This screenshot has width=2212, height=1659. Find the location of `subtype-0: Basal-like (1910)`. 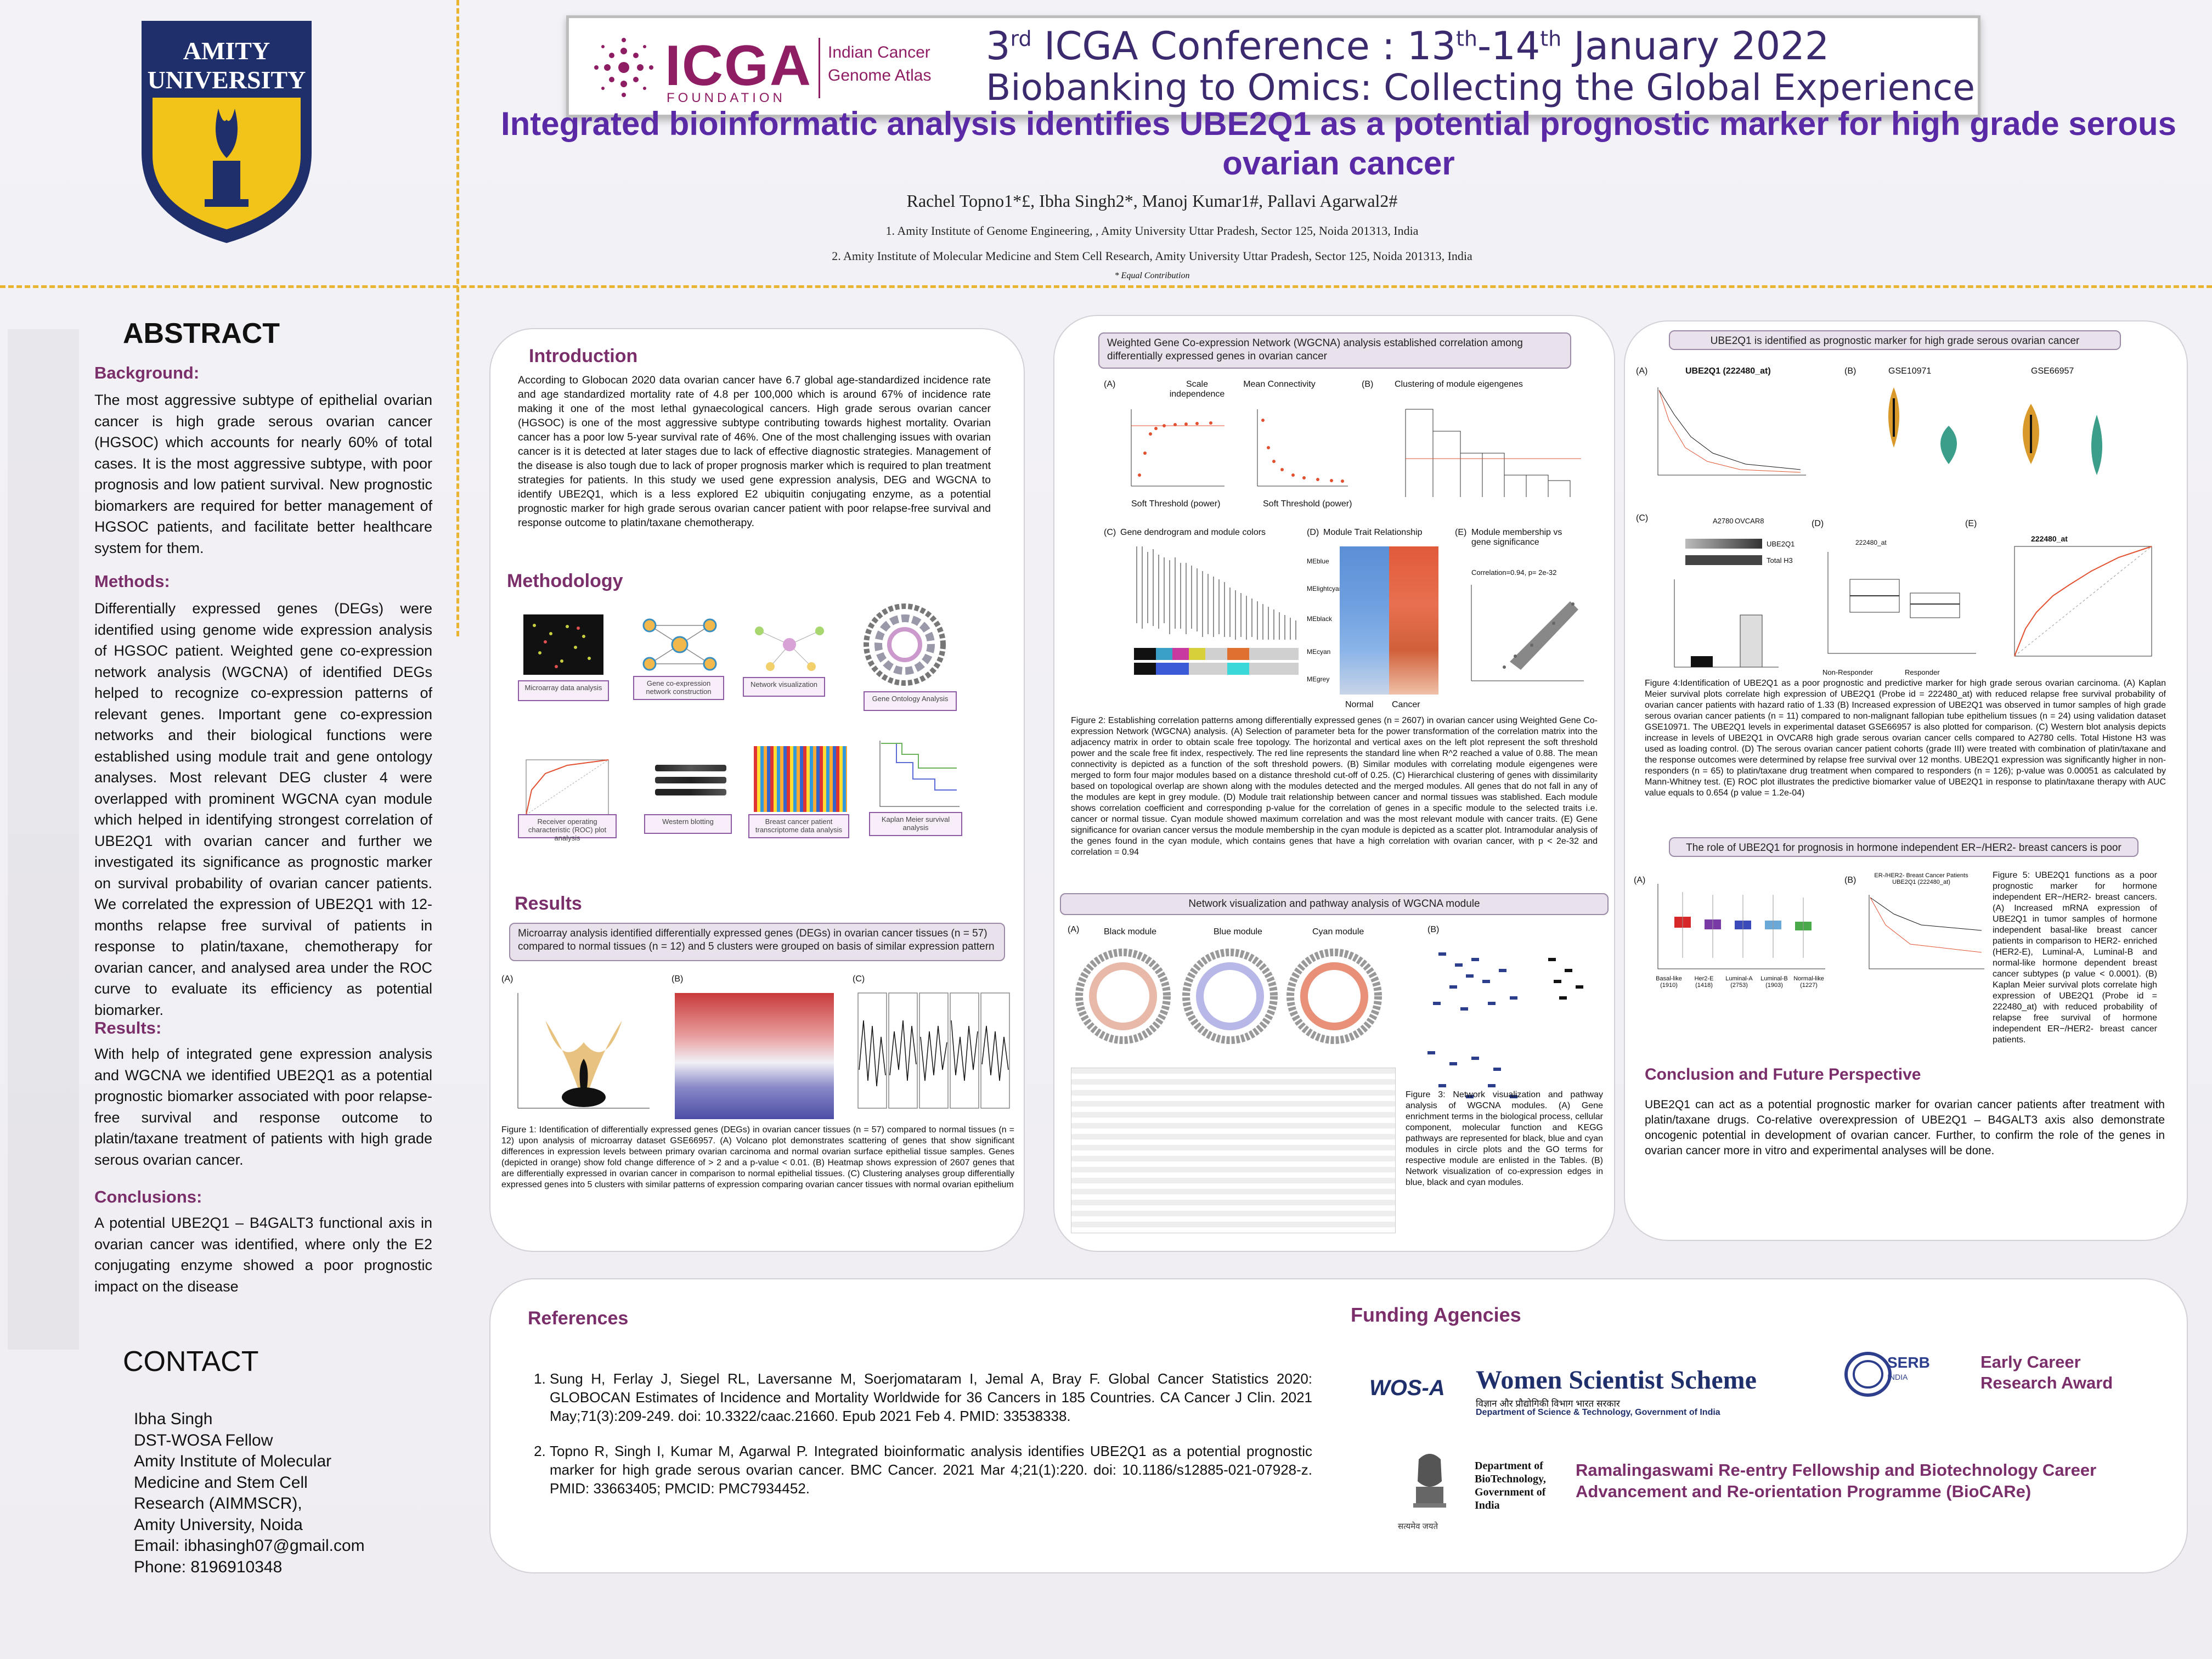

subtype-0: Basal-like (1910) is located at coordinates (1669, 982).